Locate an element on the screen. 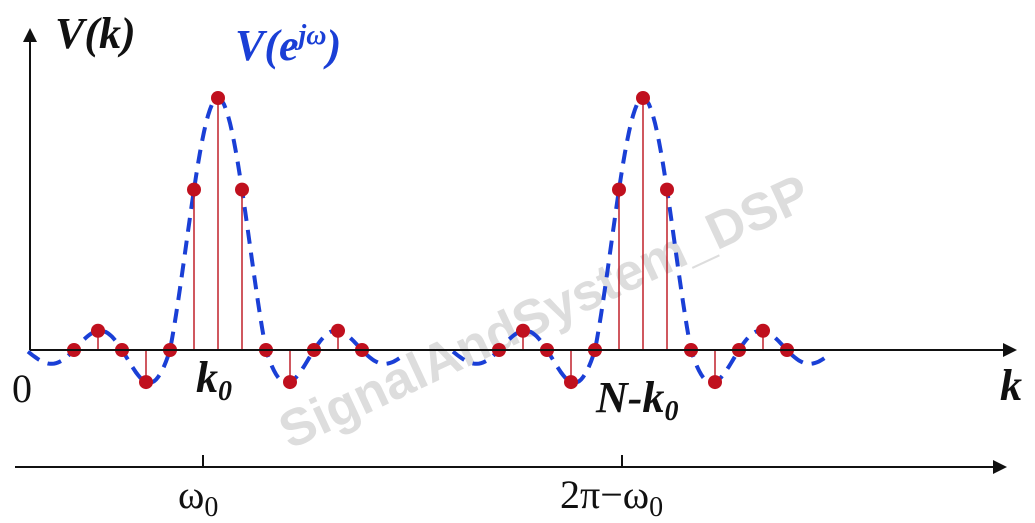  nk0-label: N-k0 is located at coordinates (636, 400).